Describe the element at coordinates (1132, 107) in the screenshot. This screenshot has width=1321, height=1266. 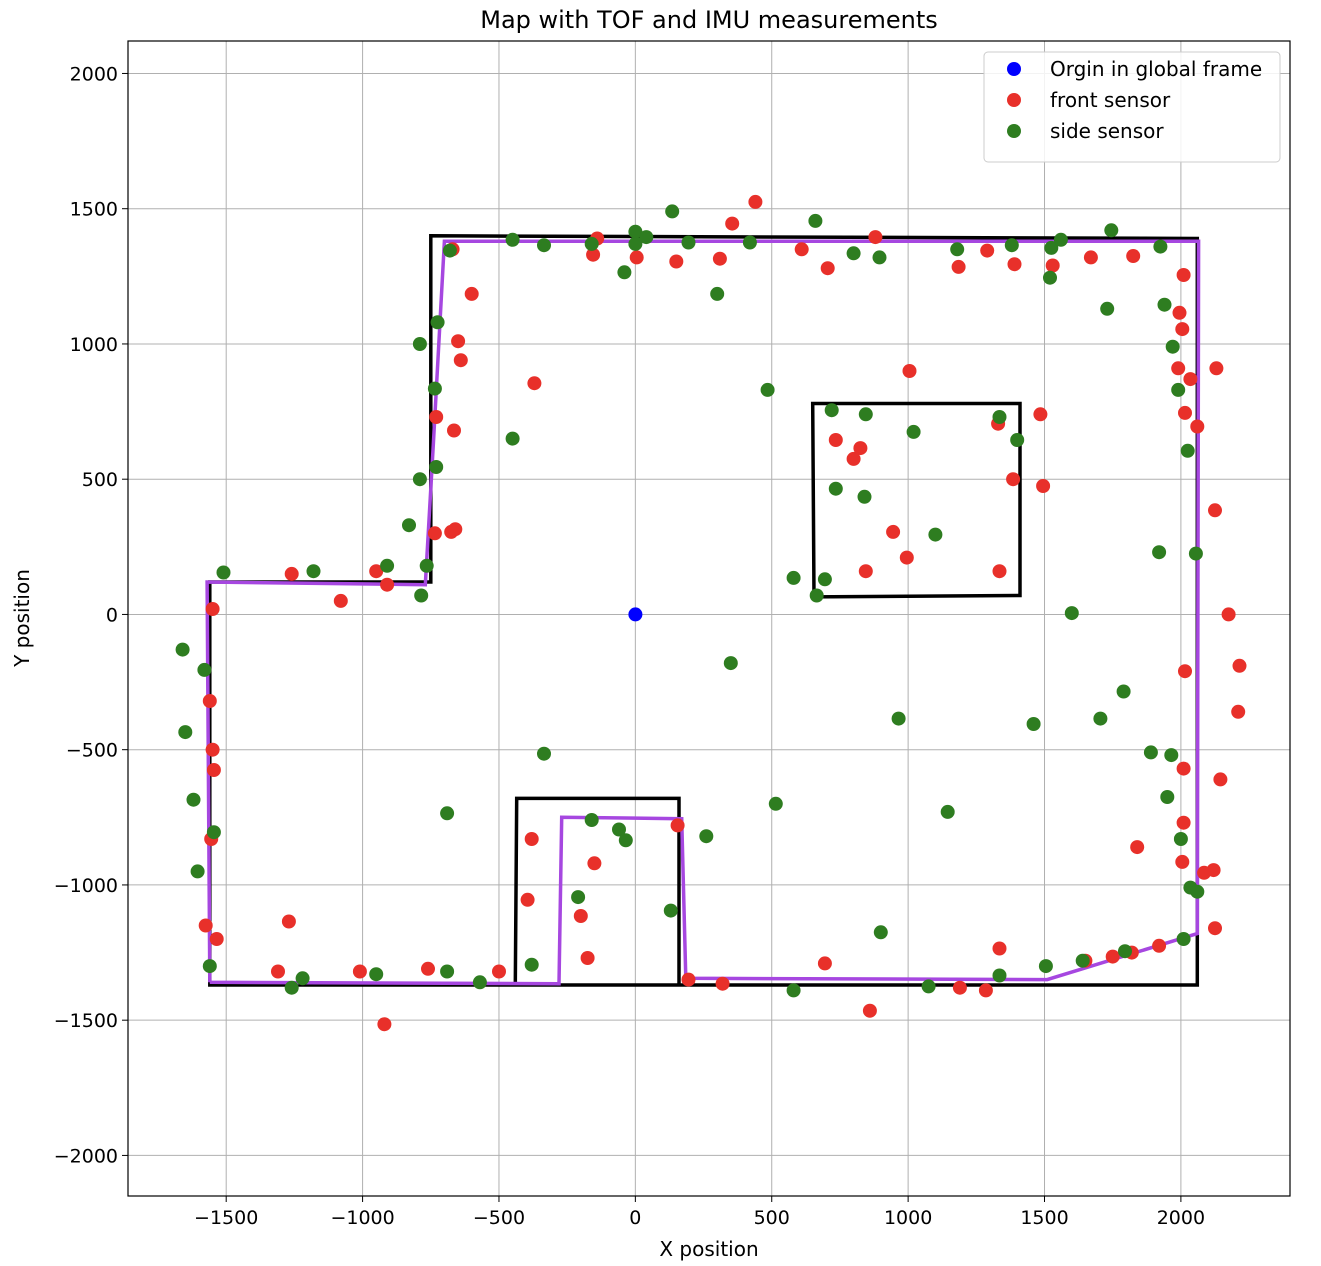
I see `legend-box` at that location.